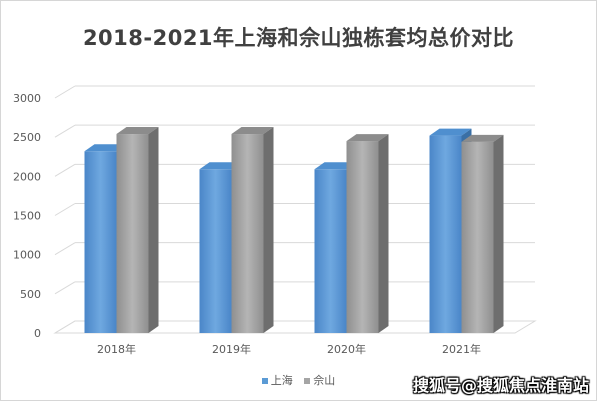  I want to click on bar-0-0-top, so click(105, 148).